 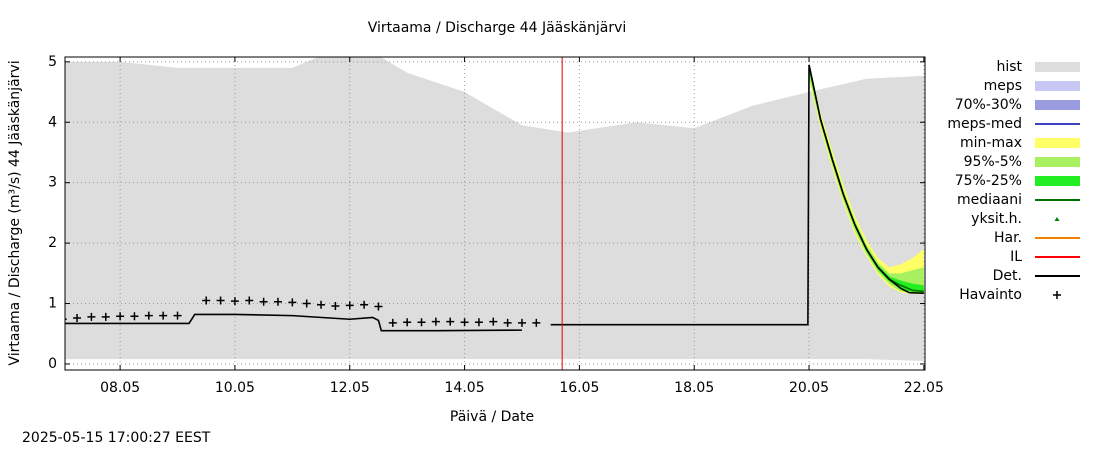 What do you see at coordinates (116, 438) in the screenshot?
I see `timestamp: 2025-05-15 17:00:27 EEST` at bounding box center [116, 438].